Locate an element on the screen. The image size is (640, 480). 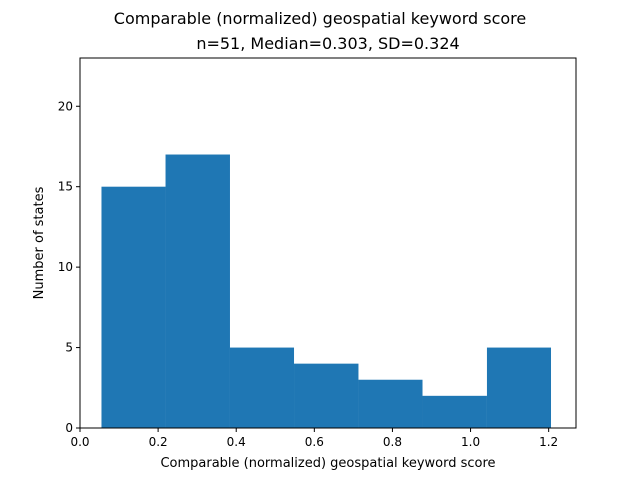
y-tick-label-4: 20 is located at coordinates (65, 106).